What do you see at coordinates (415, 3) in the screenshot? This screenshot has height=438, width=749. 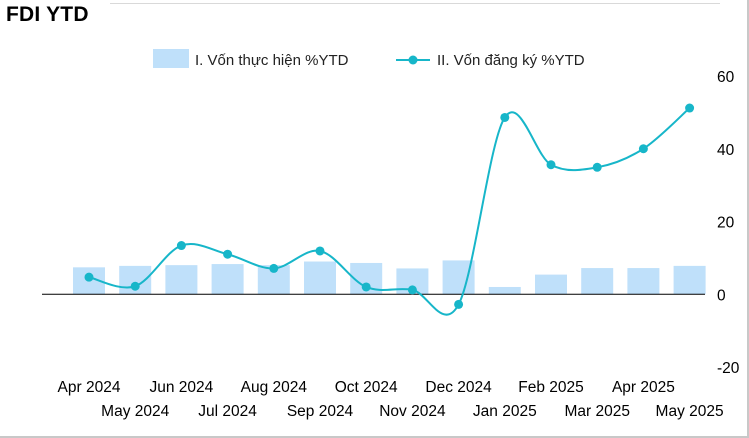 I see `top-divider` at bounding box center [415, 3].